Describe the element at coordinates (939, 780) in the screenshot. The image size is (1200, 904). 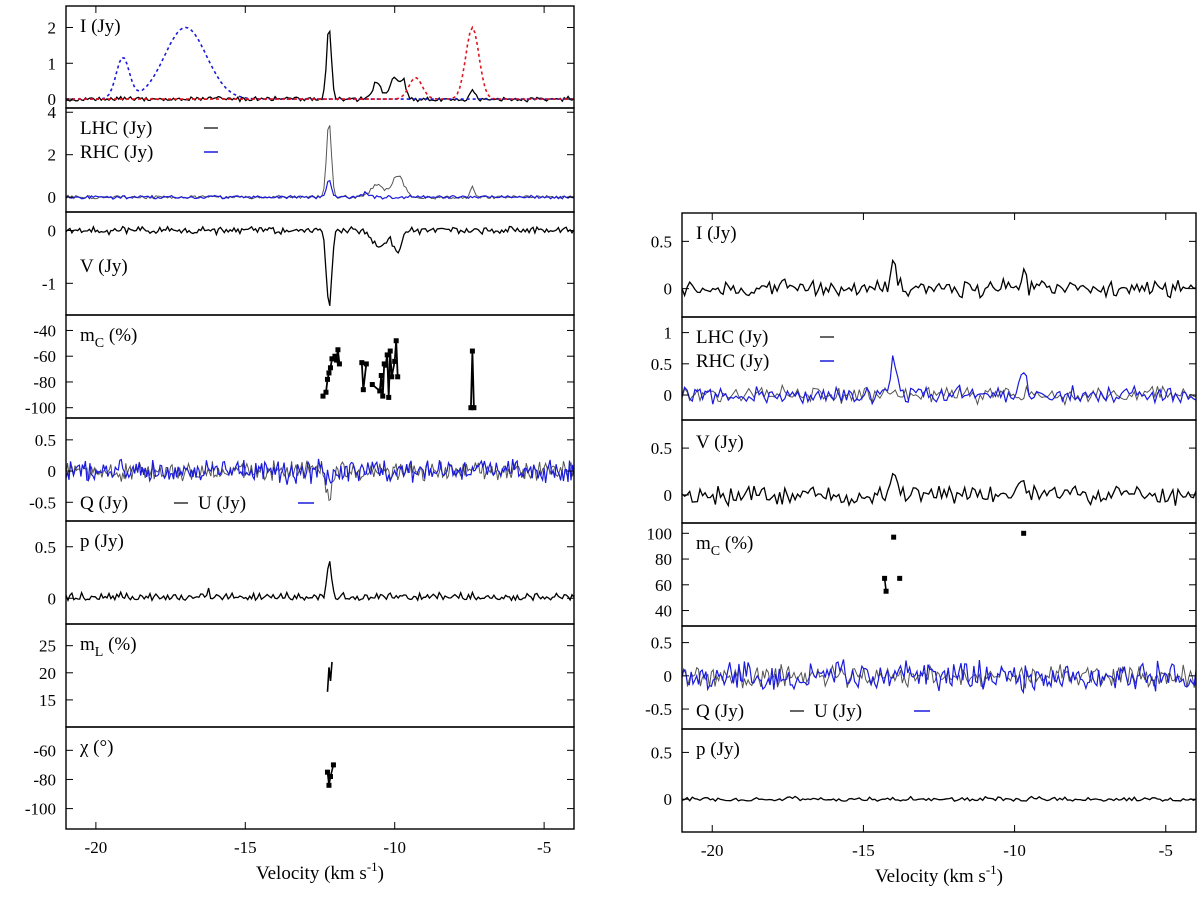
I see `right-p-frame` at that location.